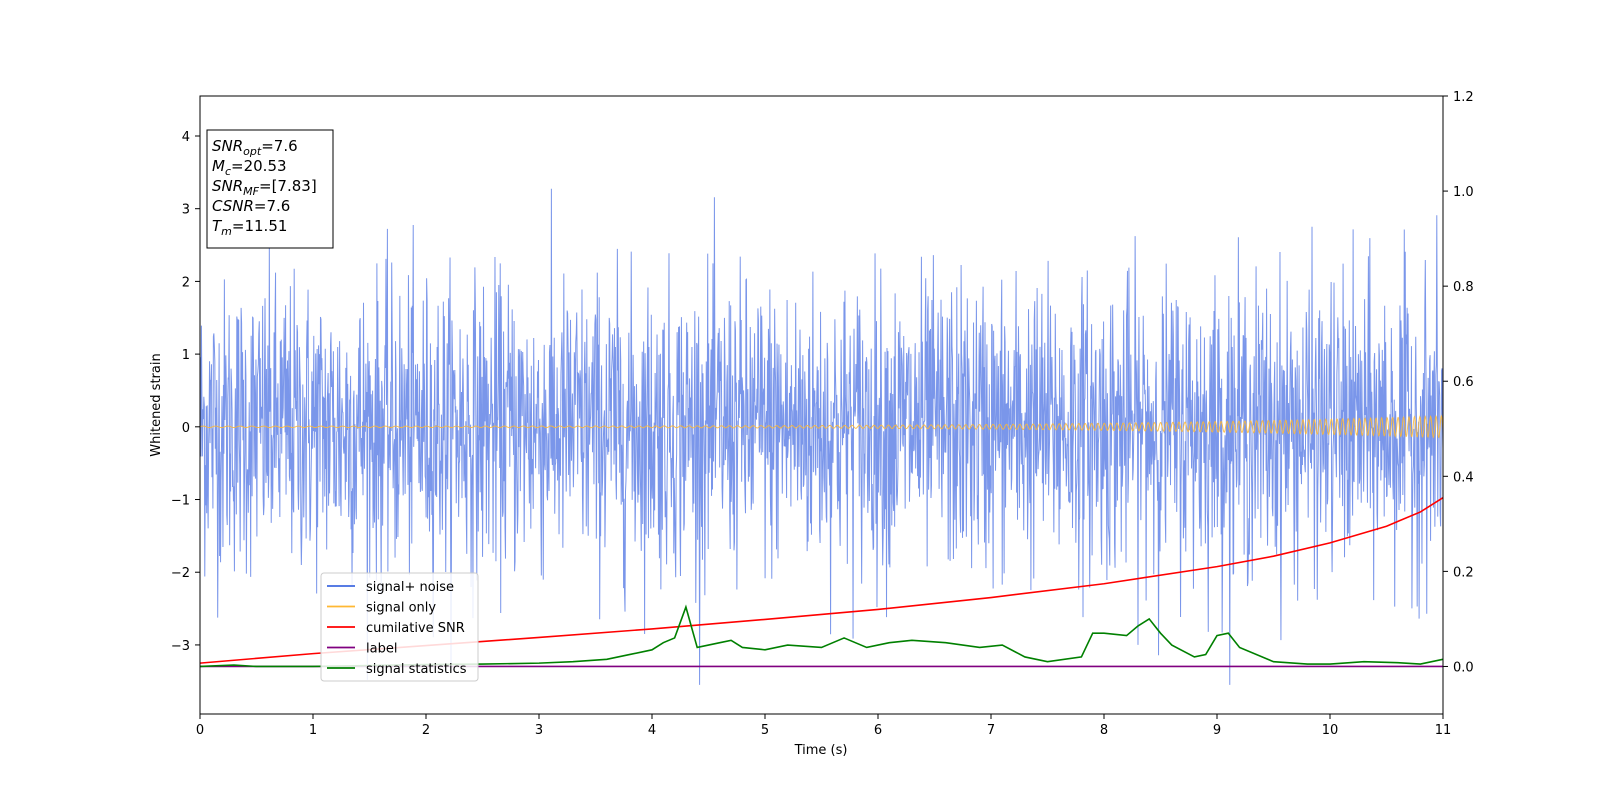 This screenshot has height=800, width=1600. I want to click on series-signal-statistics, so click(821, 636).